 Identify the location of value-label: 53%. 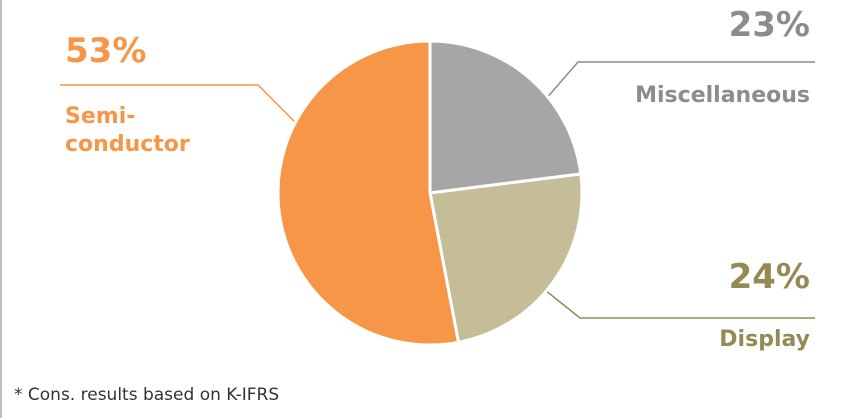
(106, 51).